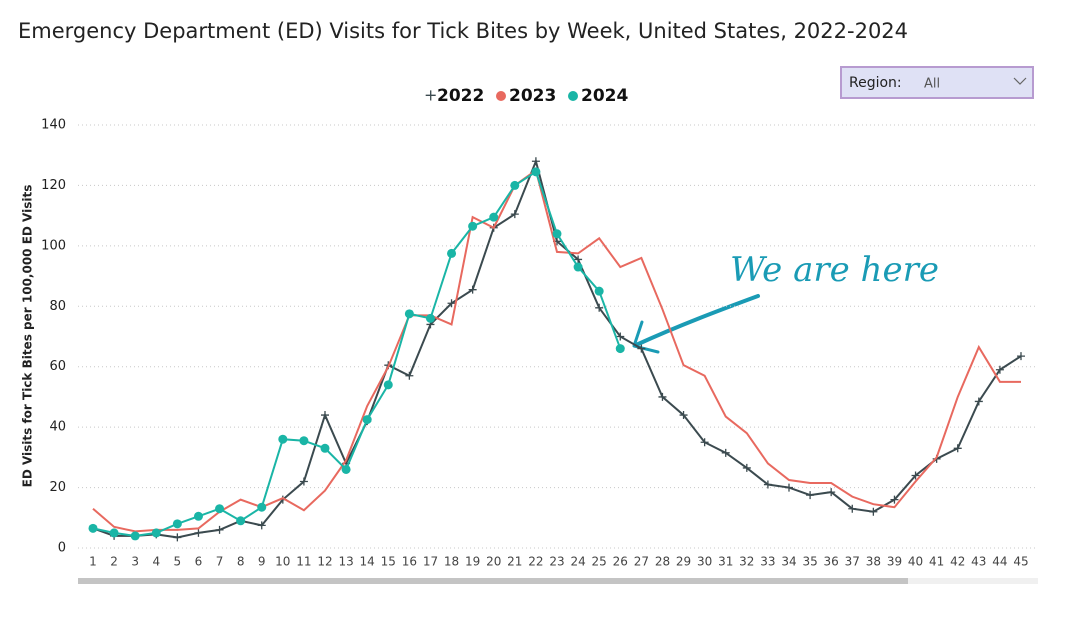 The width and height of the screenshot is (1088, 618). Describe the element at coordinates (535, 562) in the screenshot. I see `x-tick-label: 22` at that location.